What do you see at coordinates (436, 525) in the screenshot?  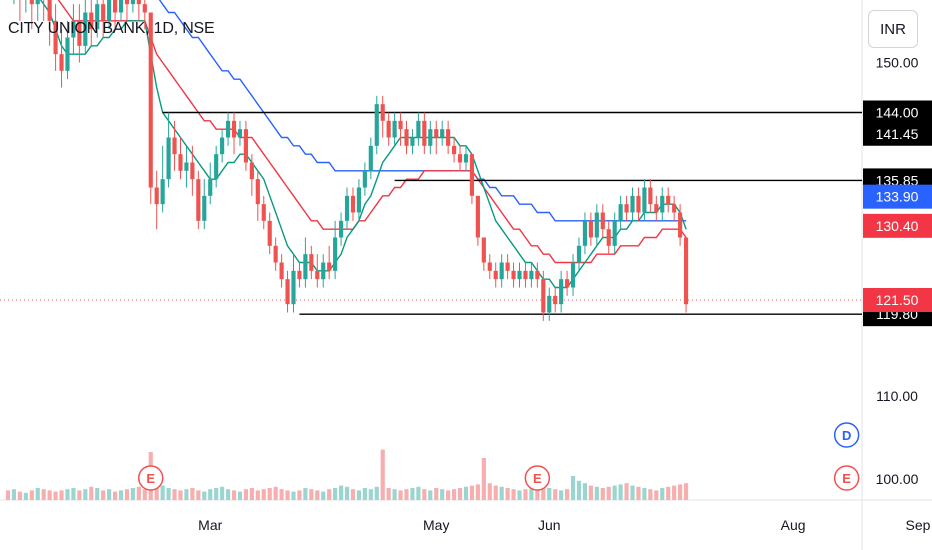 I see `x-tick-label: May` at bounding box center [436, 525].